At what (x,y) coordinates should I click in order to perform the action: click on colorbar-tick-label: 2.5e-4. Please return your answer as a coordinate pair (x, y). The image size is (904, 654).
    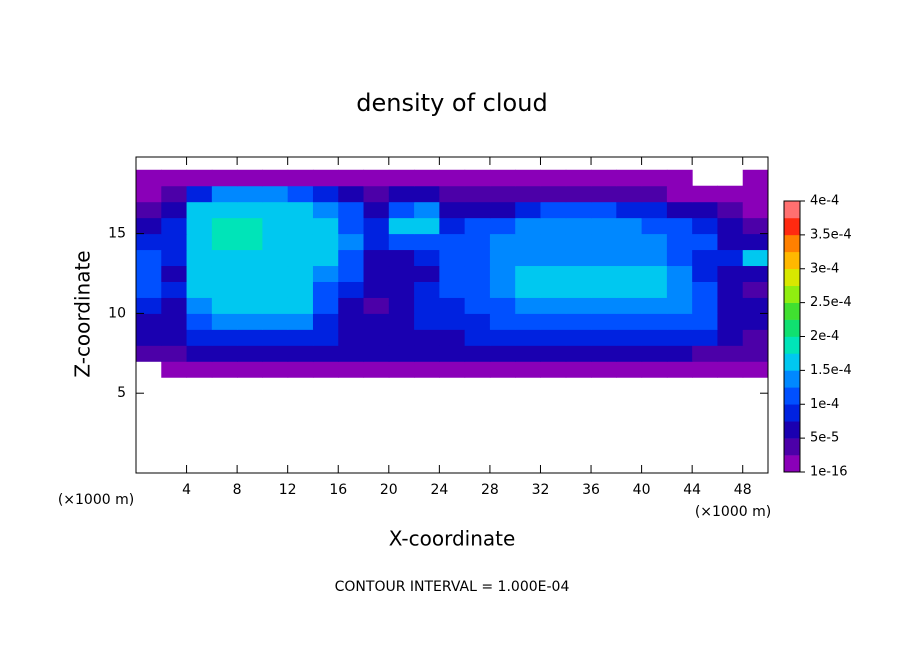
    Looking at the image, I should click on (831, 302).